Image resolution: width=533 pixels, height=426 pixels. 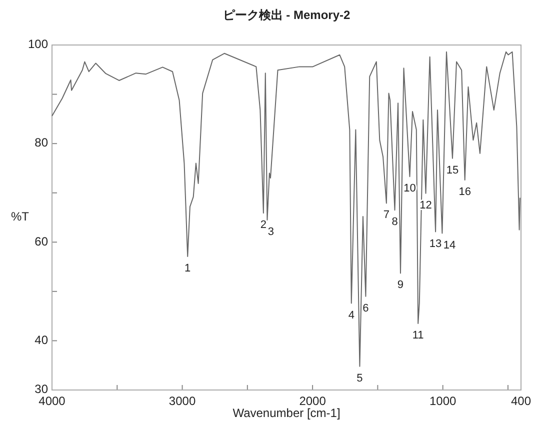 I want to click on annotation: 3, so click(x=271, y=232).